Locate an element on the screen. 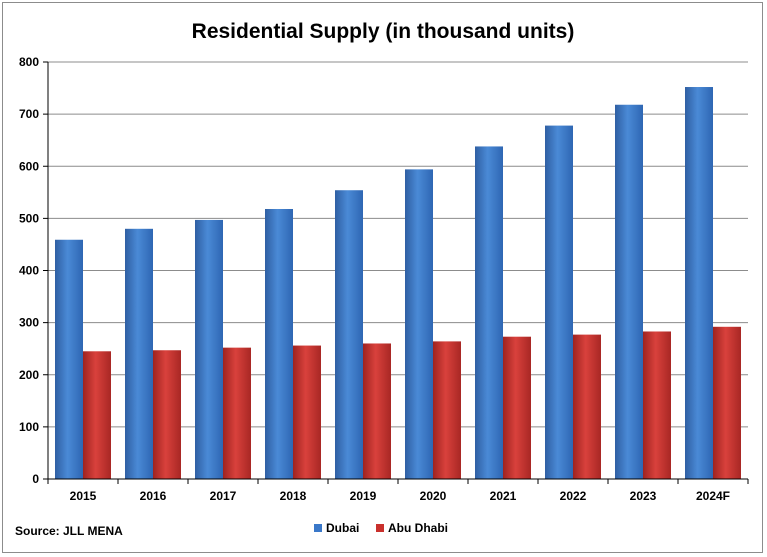 This screenshot has height=557, width=767. legend-swatch-dubai is located at coordinates (318, 528).